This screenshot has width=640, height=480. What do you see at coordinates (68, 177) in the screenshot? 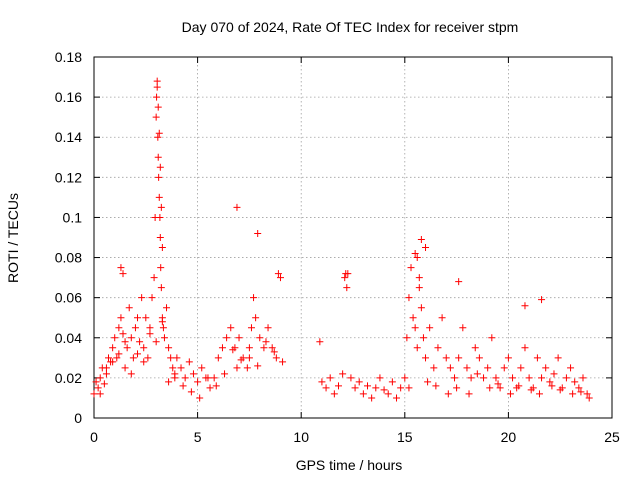
I see `y-tick-label: 0.12` at bounding box center [68, 177].